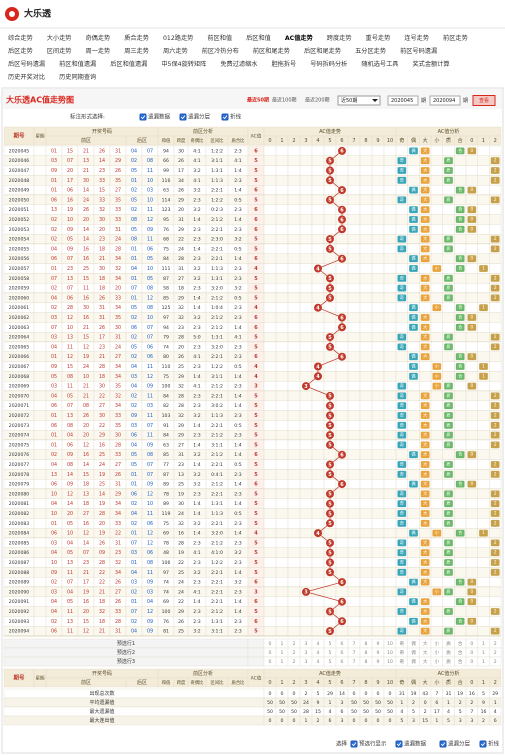  What do you see at coordinates (339, 38) in the screenshot?
I see `nav-link: 跨度走势` at bounding box center [339, 38].